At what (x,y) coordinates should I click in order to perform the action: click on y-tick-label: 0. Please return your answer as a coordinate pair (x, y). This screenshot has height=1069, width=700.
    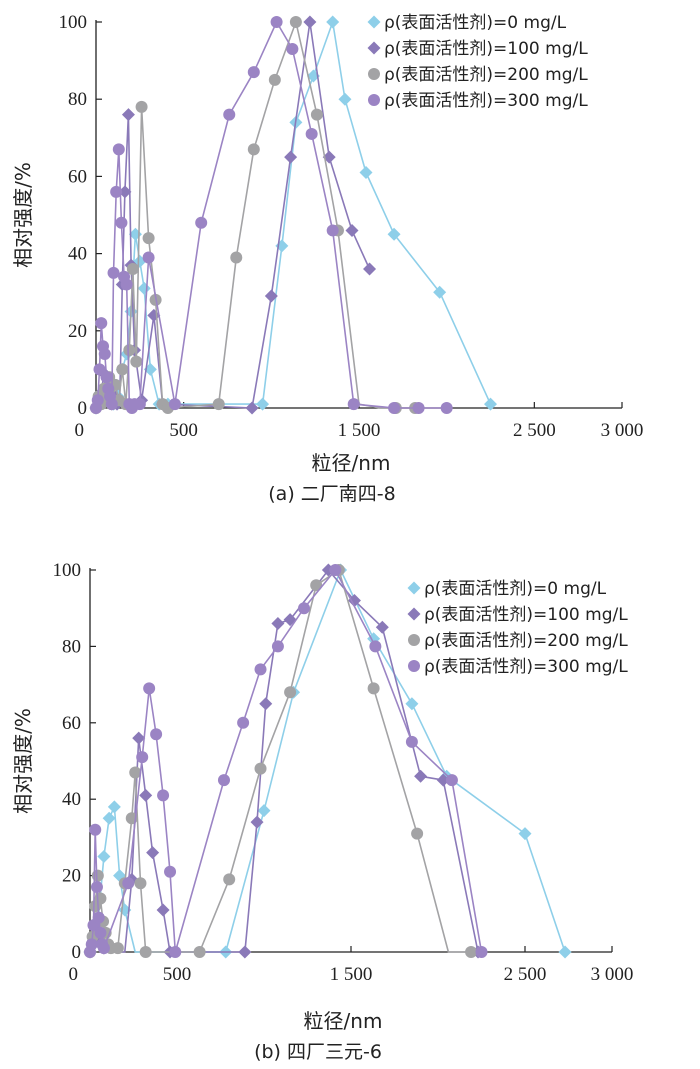
    Looking at the image, I should click on (77, 952).